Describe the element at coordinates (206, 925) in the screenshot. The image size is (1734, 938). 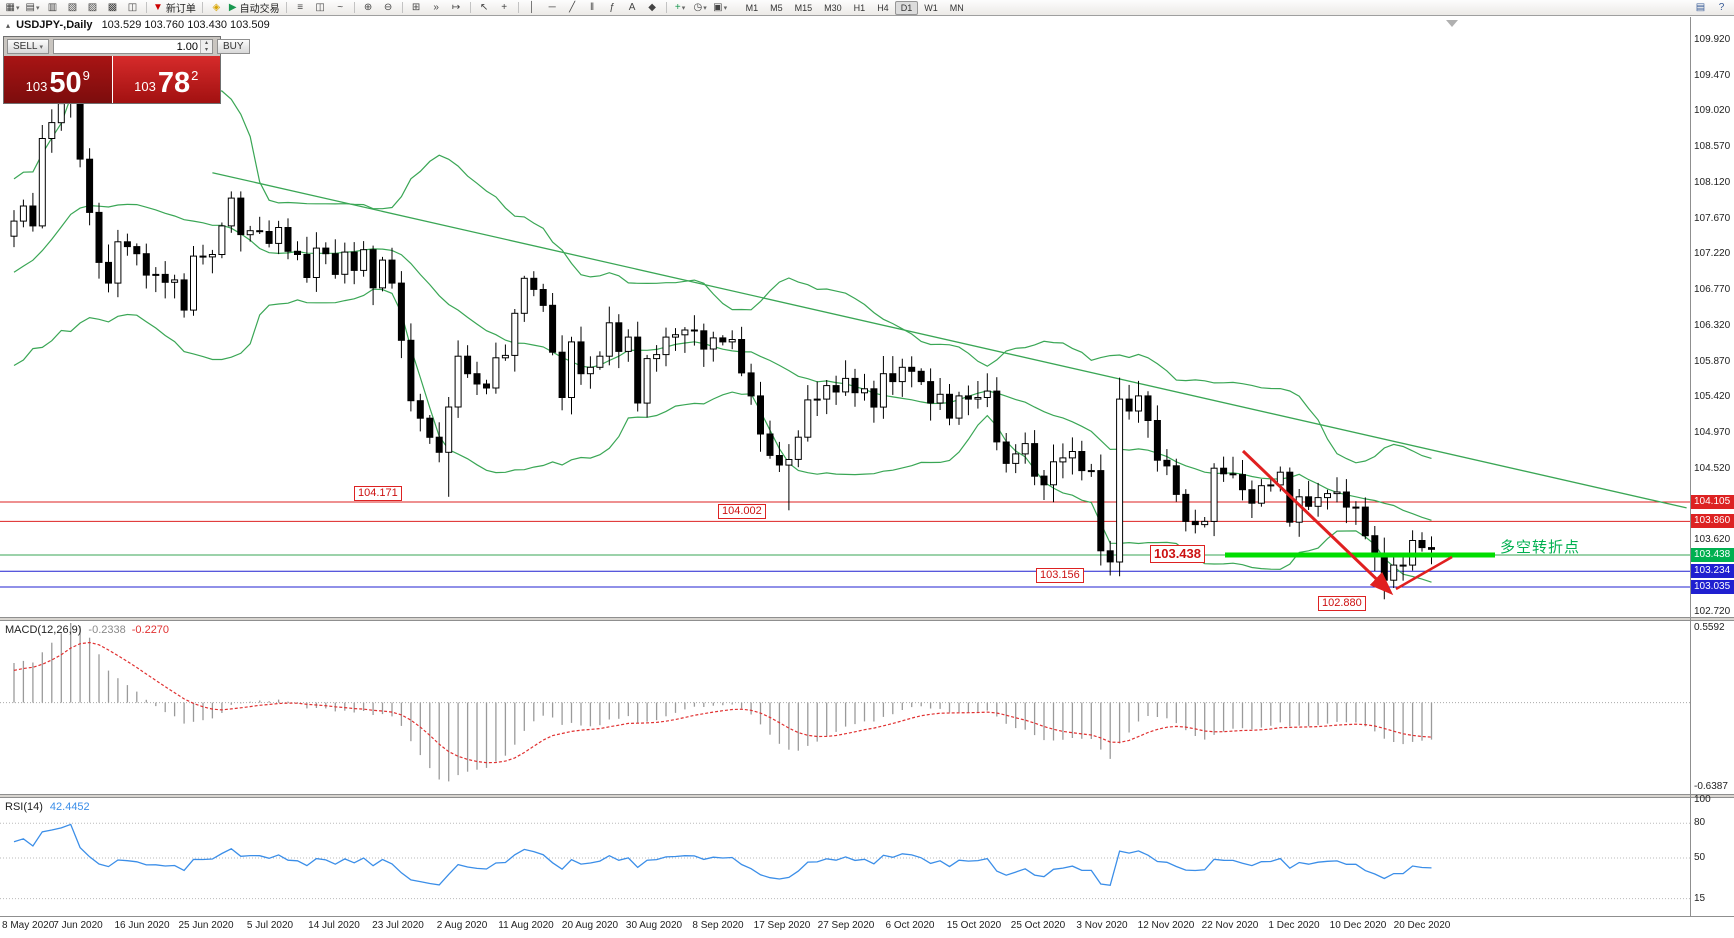
I see `date-axis-label: 25 Jun 2020` at that location.